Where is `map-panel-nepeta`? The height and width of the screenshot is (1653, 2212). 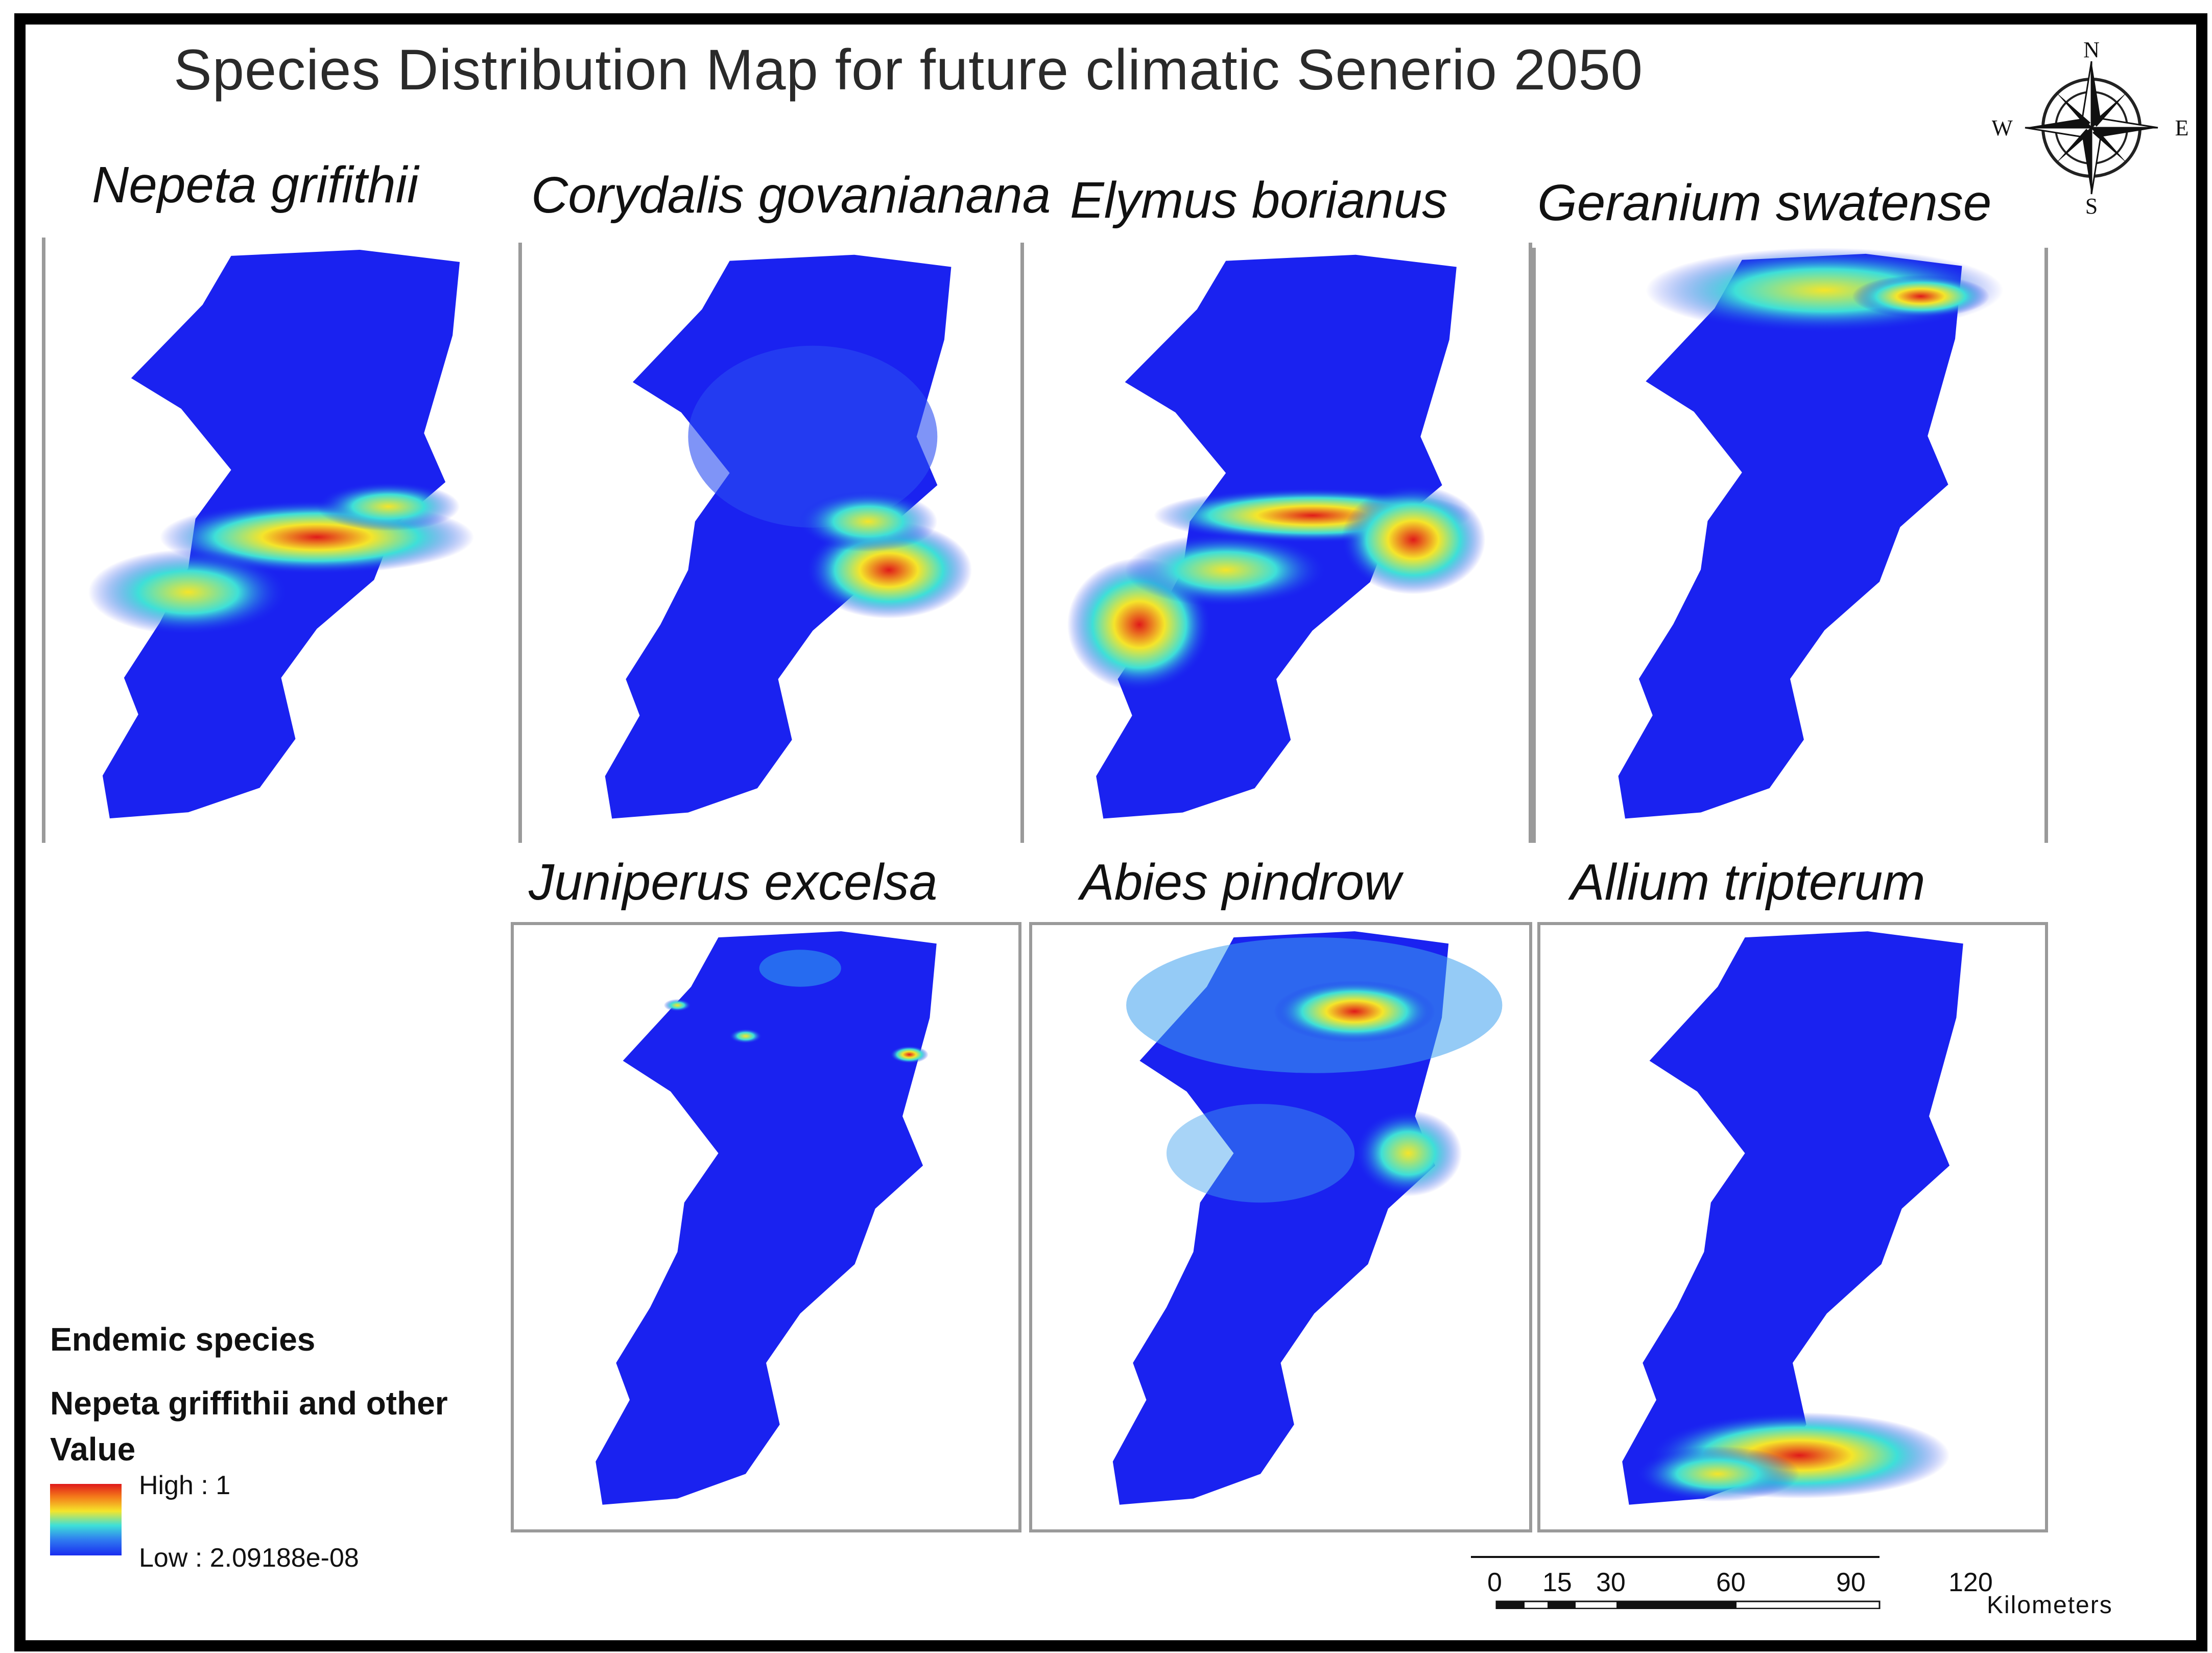 map-panel-nepeta is located at coordinates (279, 541).